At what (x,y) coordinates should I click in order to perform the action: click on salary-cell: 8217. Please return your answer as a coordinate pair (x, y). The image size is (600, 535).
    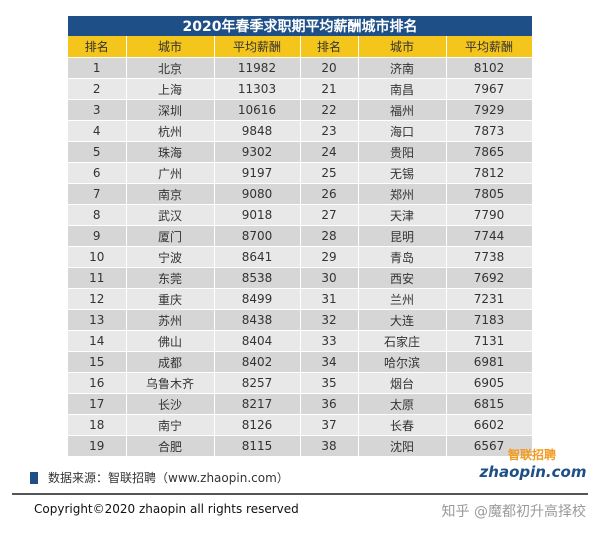
    Looking at the image, I should click on (257, 404).